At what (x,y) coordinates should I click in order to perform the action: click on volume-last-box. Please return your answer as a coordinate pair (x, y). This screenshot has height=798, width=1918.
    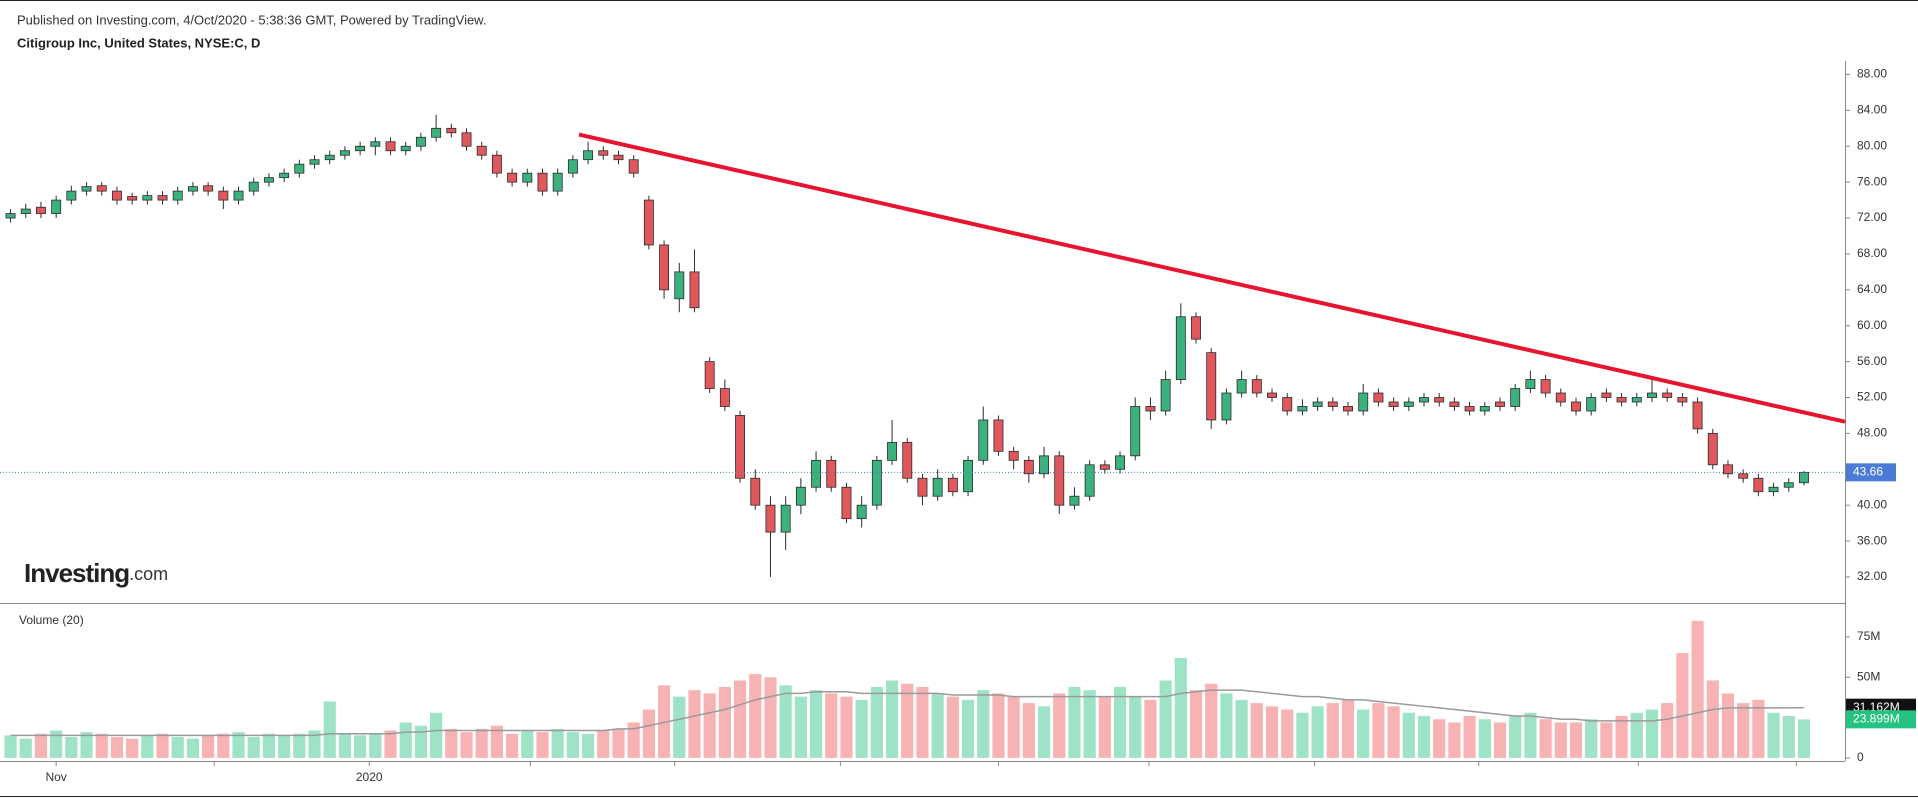
    Looking at the image, I should click on (1881, 719).